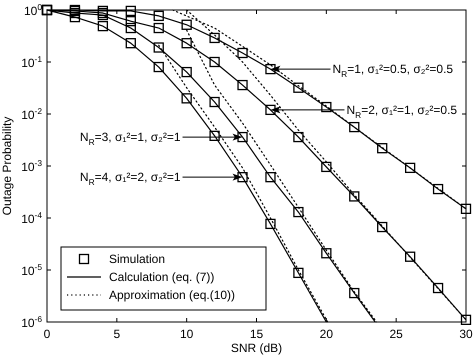 The width and height of the screenshot is (474, 357). I want to click on y-tick-label: 10$^{-5}$, so click(31, 270).